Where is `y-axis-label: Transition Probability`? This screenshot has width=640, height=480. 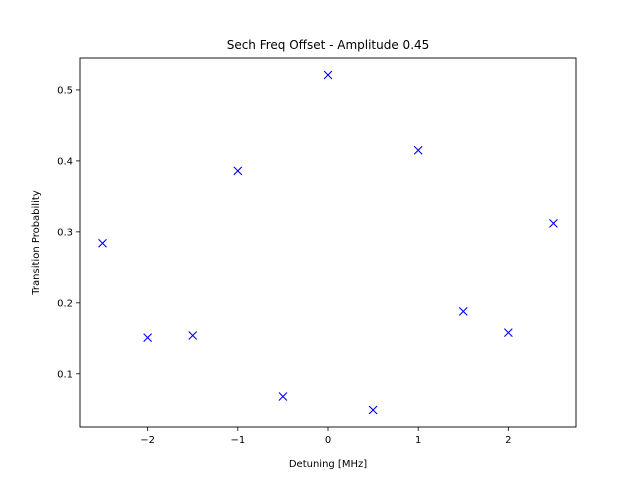
y-axis-label: Transition Probability is located at coordinates (36, 242).